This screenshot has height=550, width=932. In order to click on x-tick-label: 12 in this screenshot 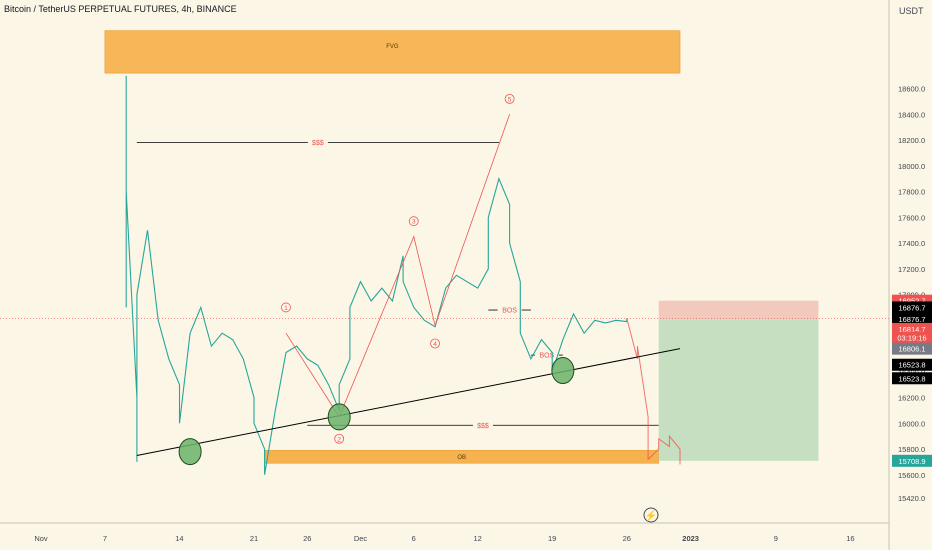, I will do `click(477, 538)`.